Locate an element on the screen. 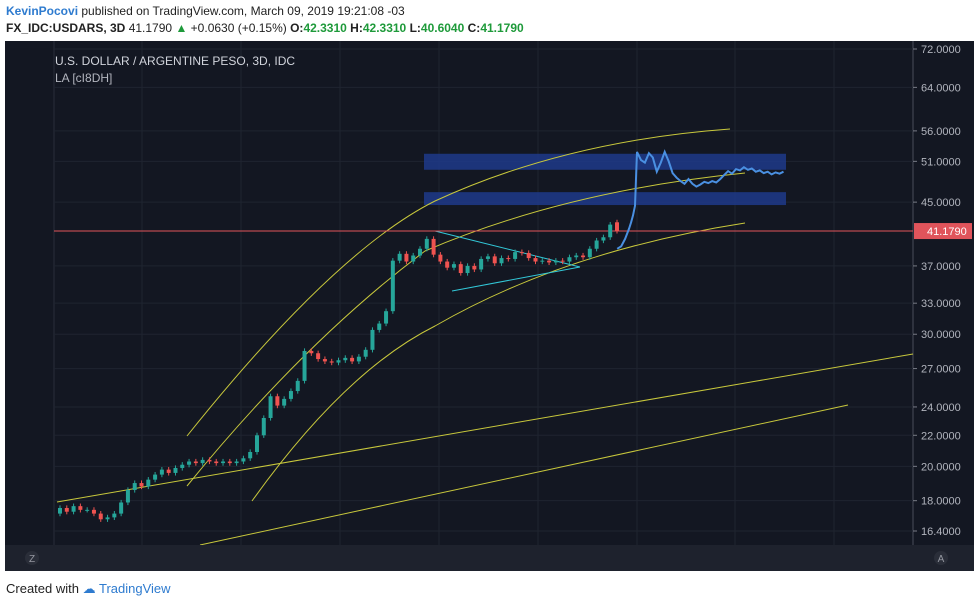 Image resolution: width=979 pixels, height=607 pixels. zoom-button-label: Z is located at coordinates (32, 559).